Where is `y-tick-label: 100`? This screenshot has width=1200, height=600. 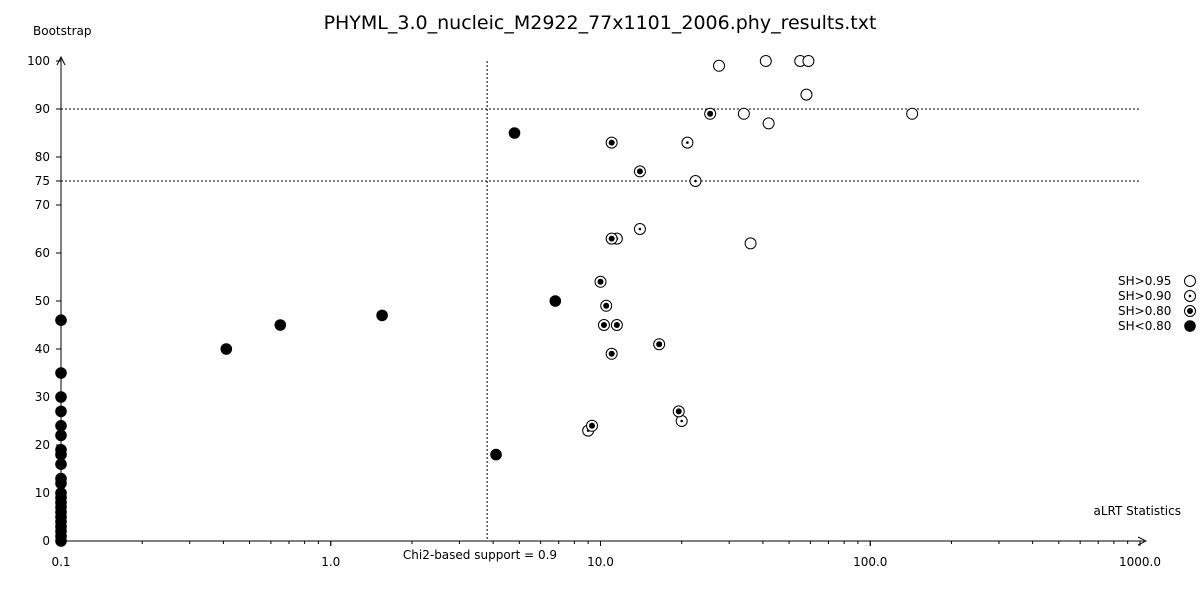
y-tick-label: 100 is located at coordinates (38, 61).